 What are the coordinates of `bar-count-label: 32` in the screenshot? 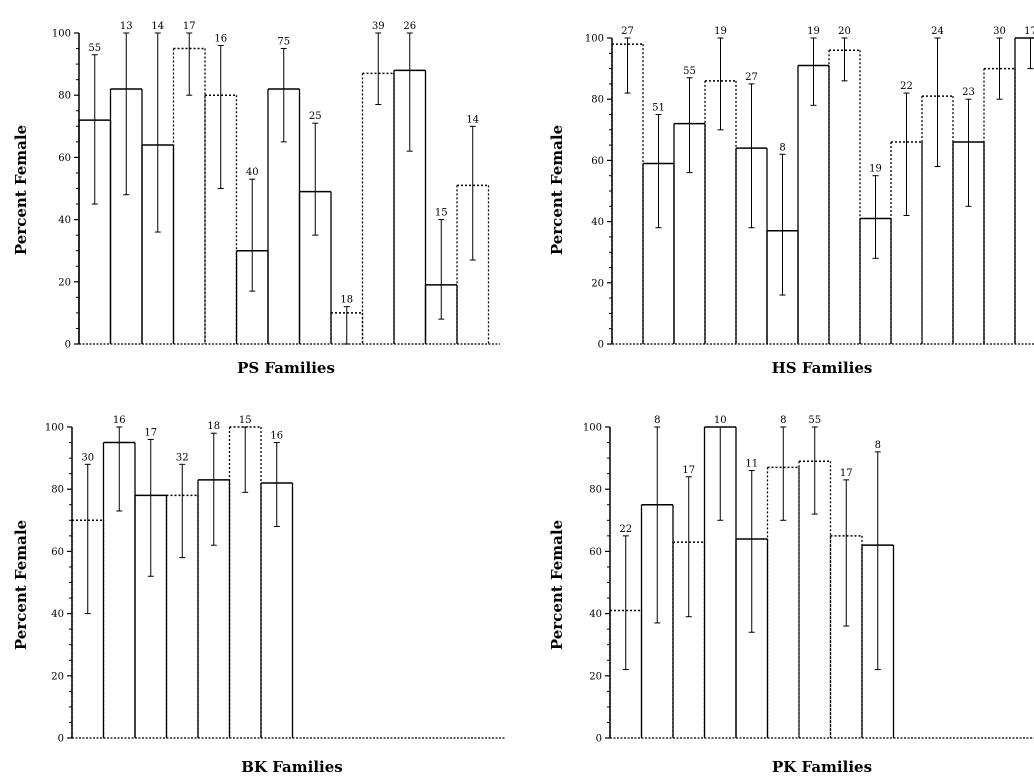 It's located at (182, 457).